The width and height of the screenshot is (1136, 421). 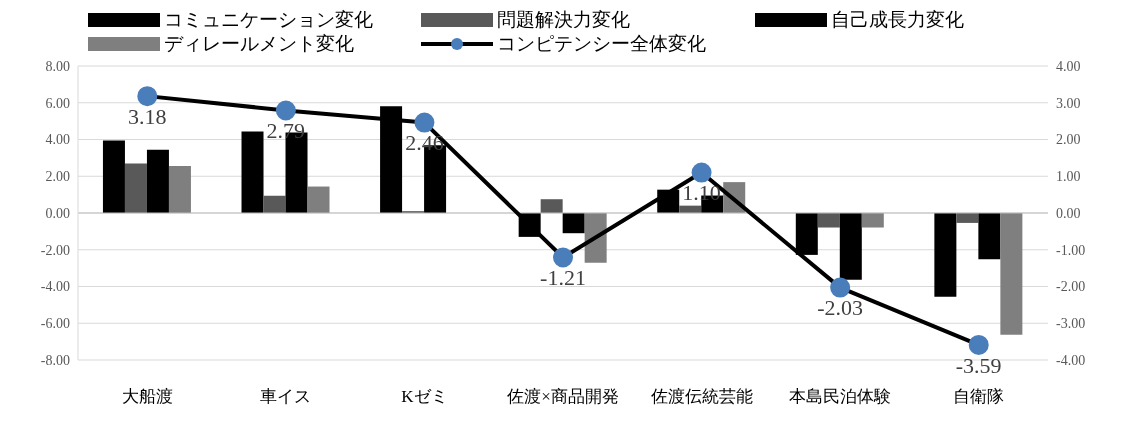 I want to click on y2-tick-label: -1.00, so click(x=1071, y=250).